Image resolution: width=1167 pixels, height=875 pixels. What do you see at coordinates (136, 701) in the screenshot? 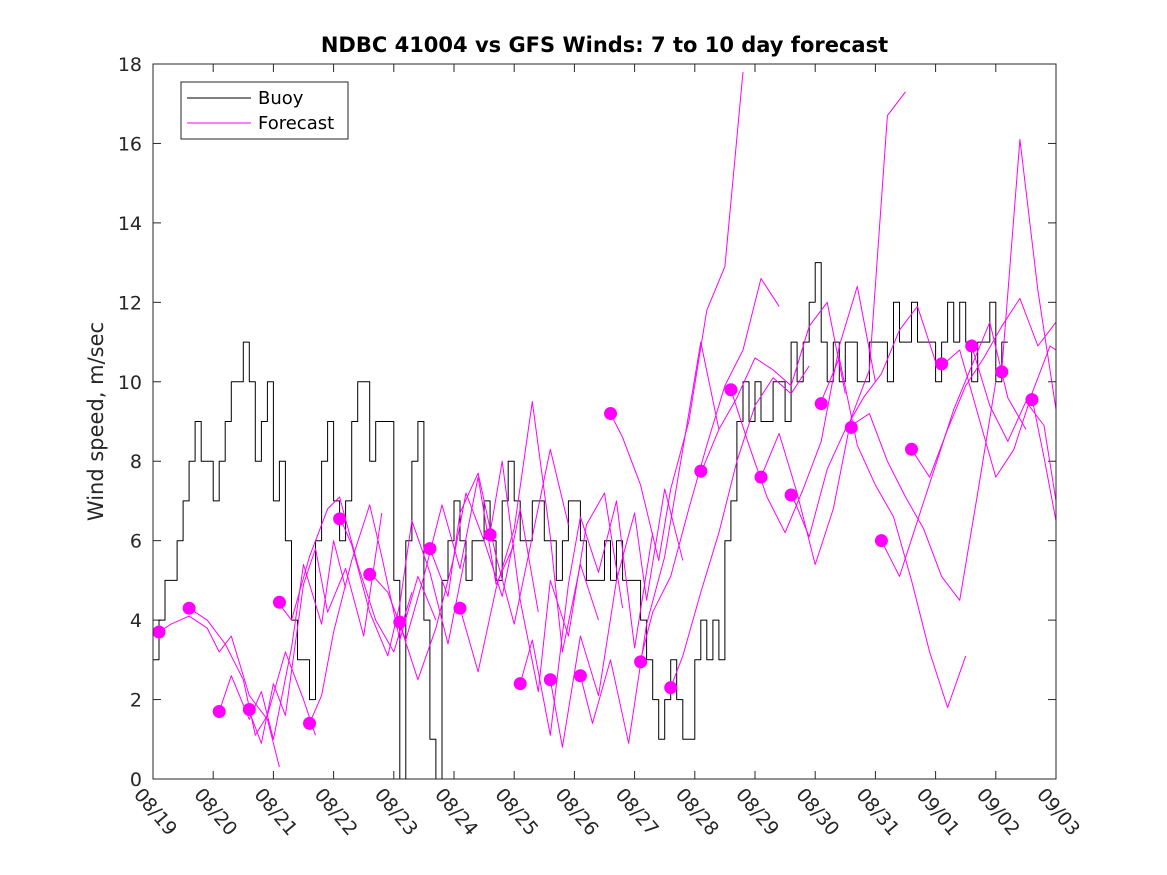
I see `y-tick-label: 2` at bounding box center [136, 701].